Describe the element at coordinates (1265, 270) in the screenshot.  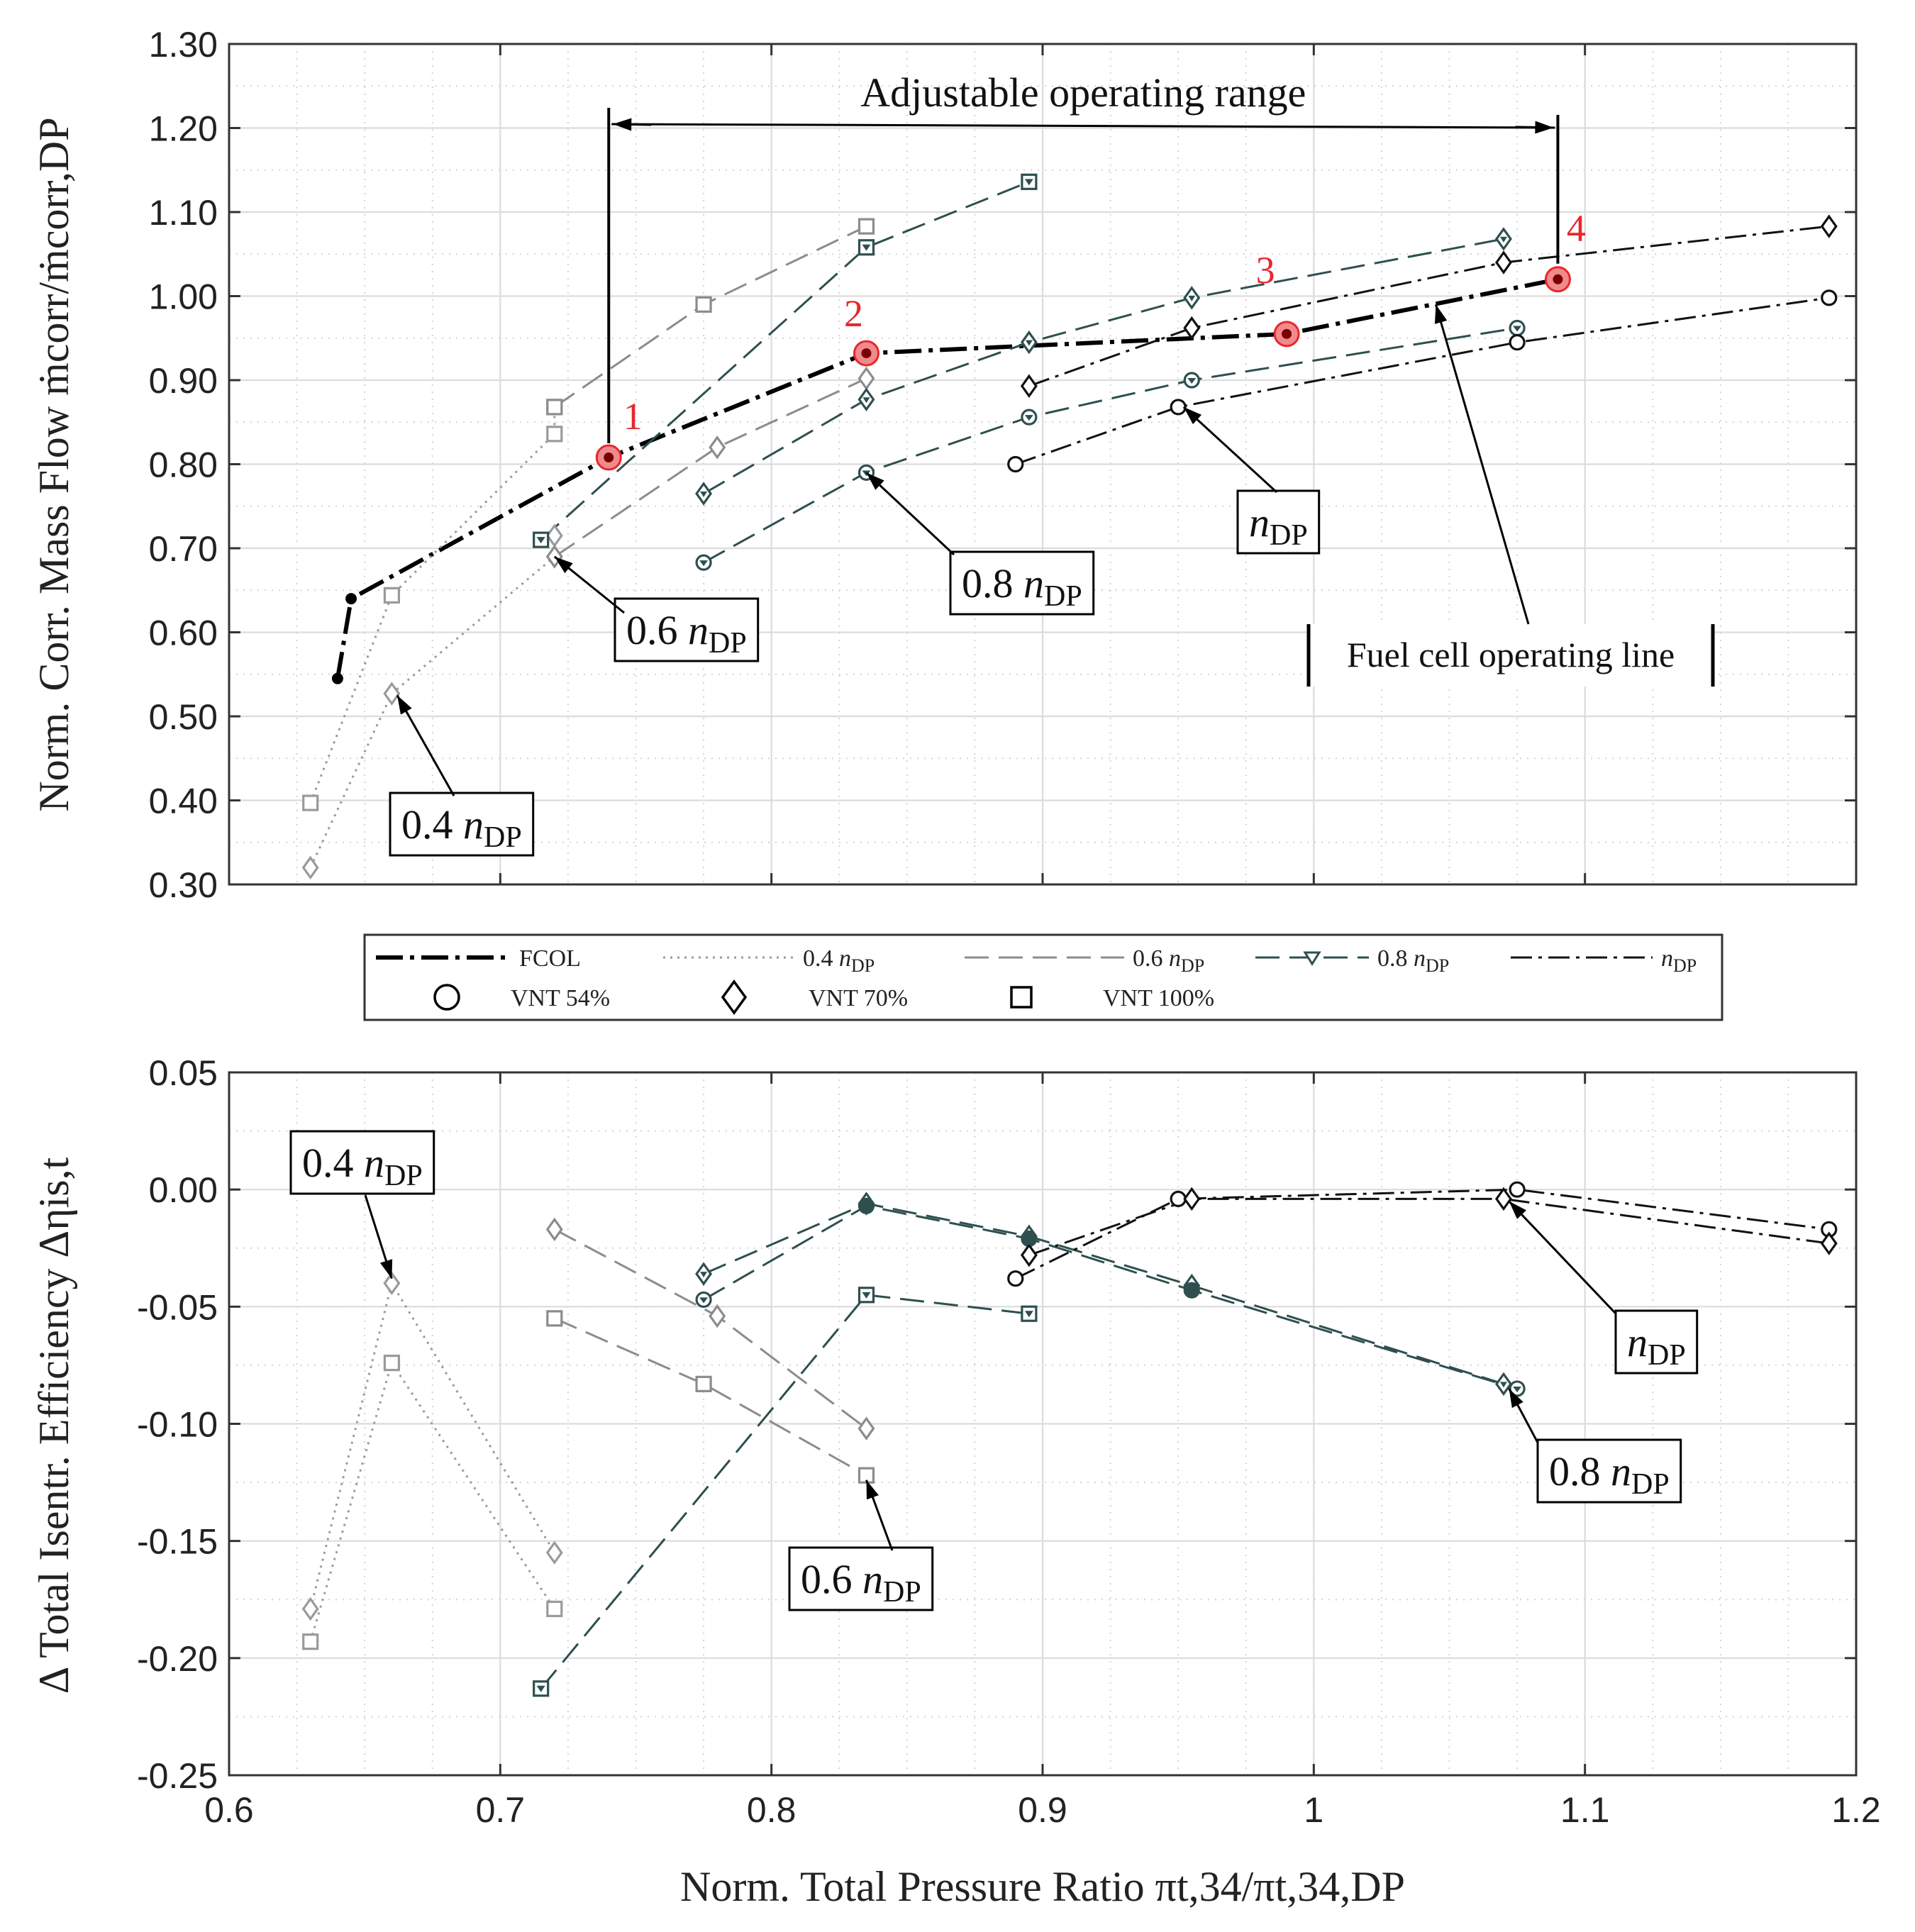
I see `operating-point-label-3: 3` at that location.